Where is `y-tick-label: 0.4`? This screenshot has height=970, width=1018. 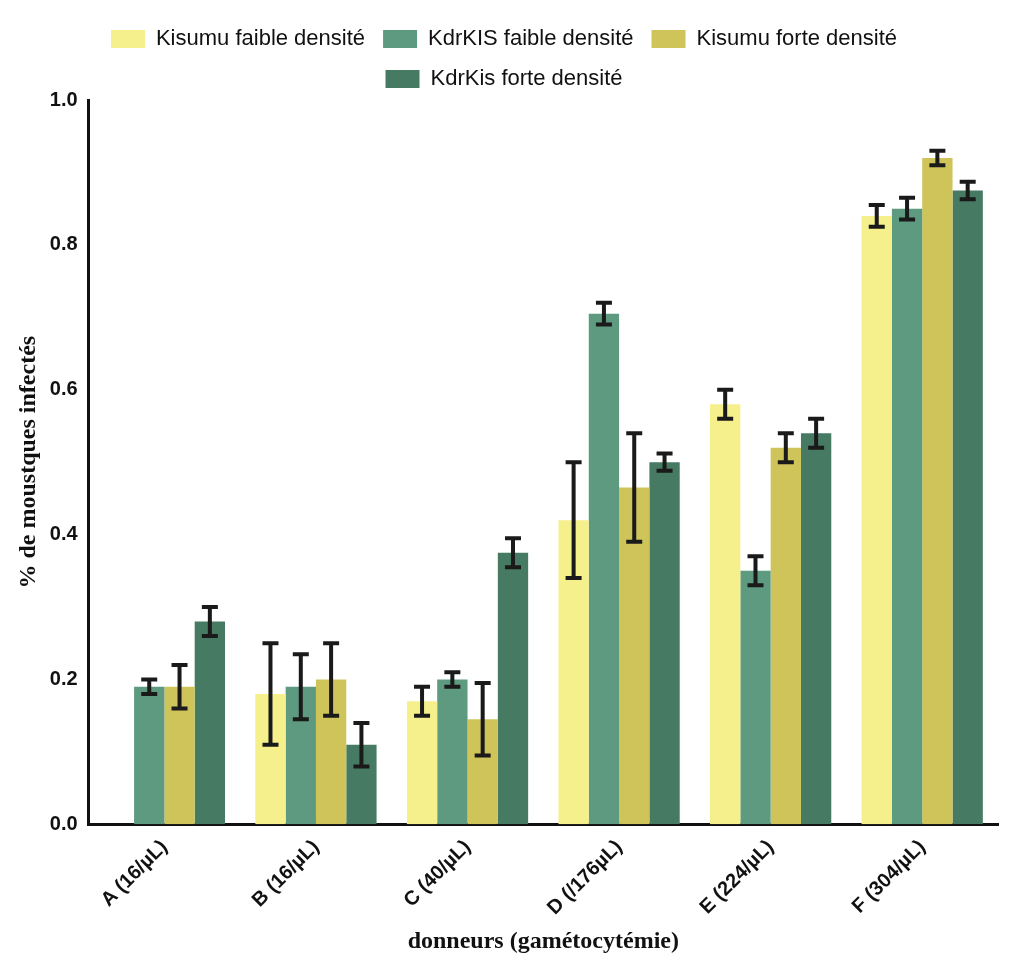
y-tick-label: 0.4 is located at coordinates (64, 533).